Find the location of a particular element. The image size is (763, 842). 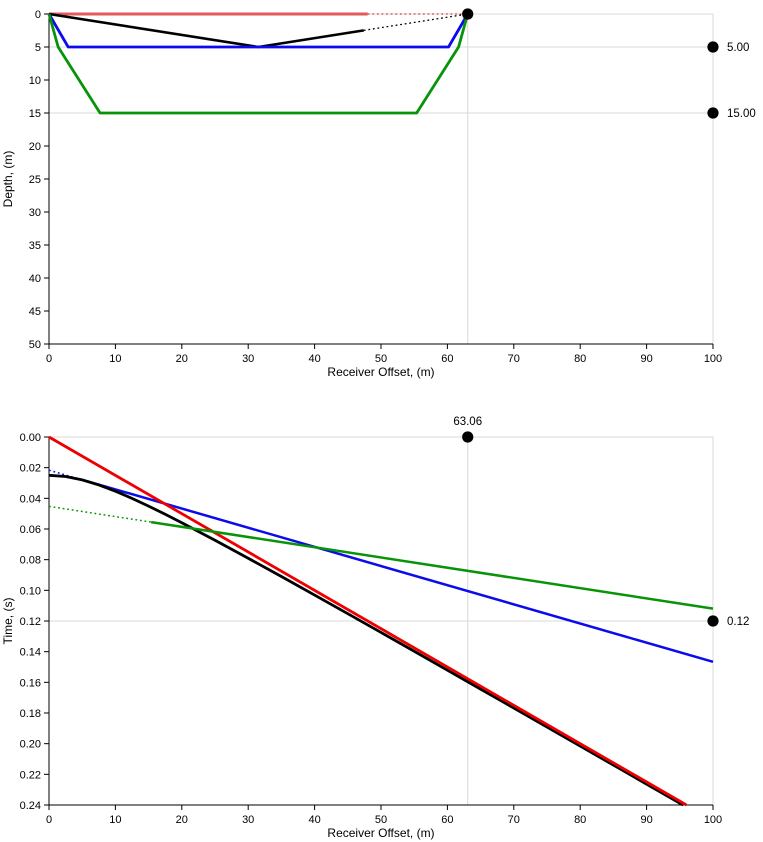

receiver-offset-marker is located at coordinates (468, 14).